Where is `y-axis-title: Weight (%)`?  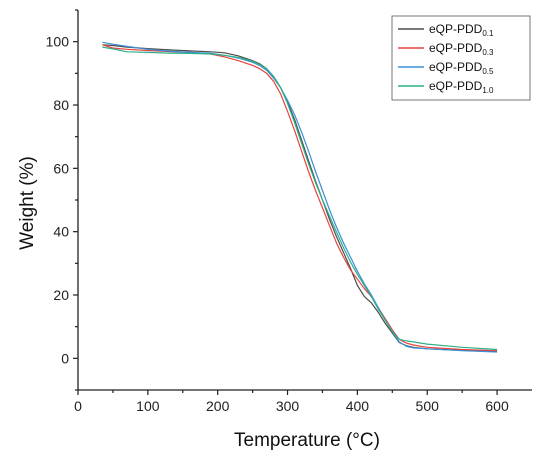 y-axis-title: Weight (%) is located at coordinates (27, 203).